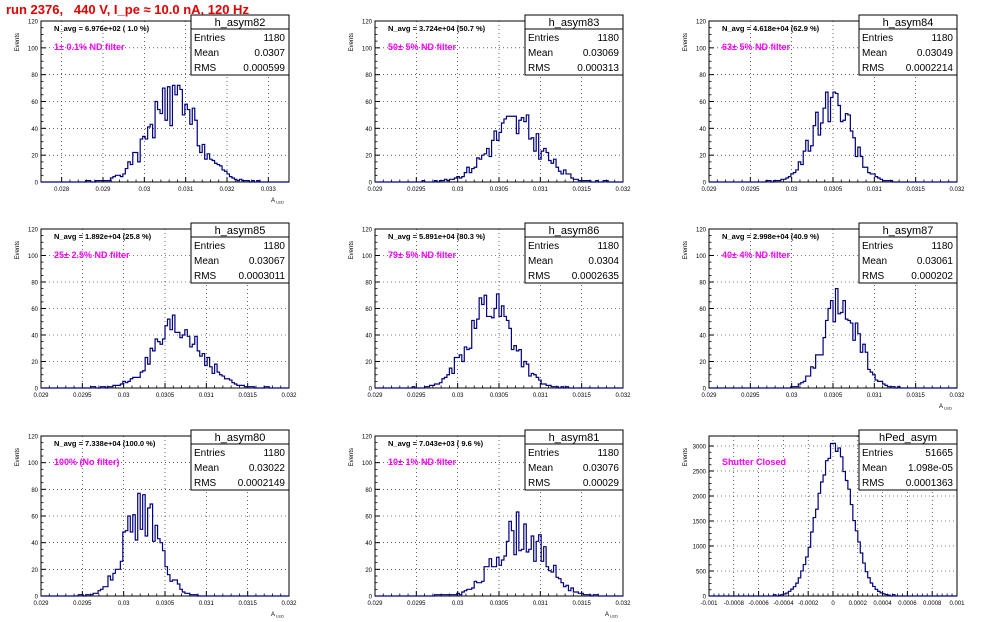  I want to click on navg-label: N_avg = 1.892e+04 (25.8 %), so click(103, 236).